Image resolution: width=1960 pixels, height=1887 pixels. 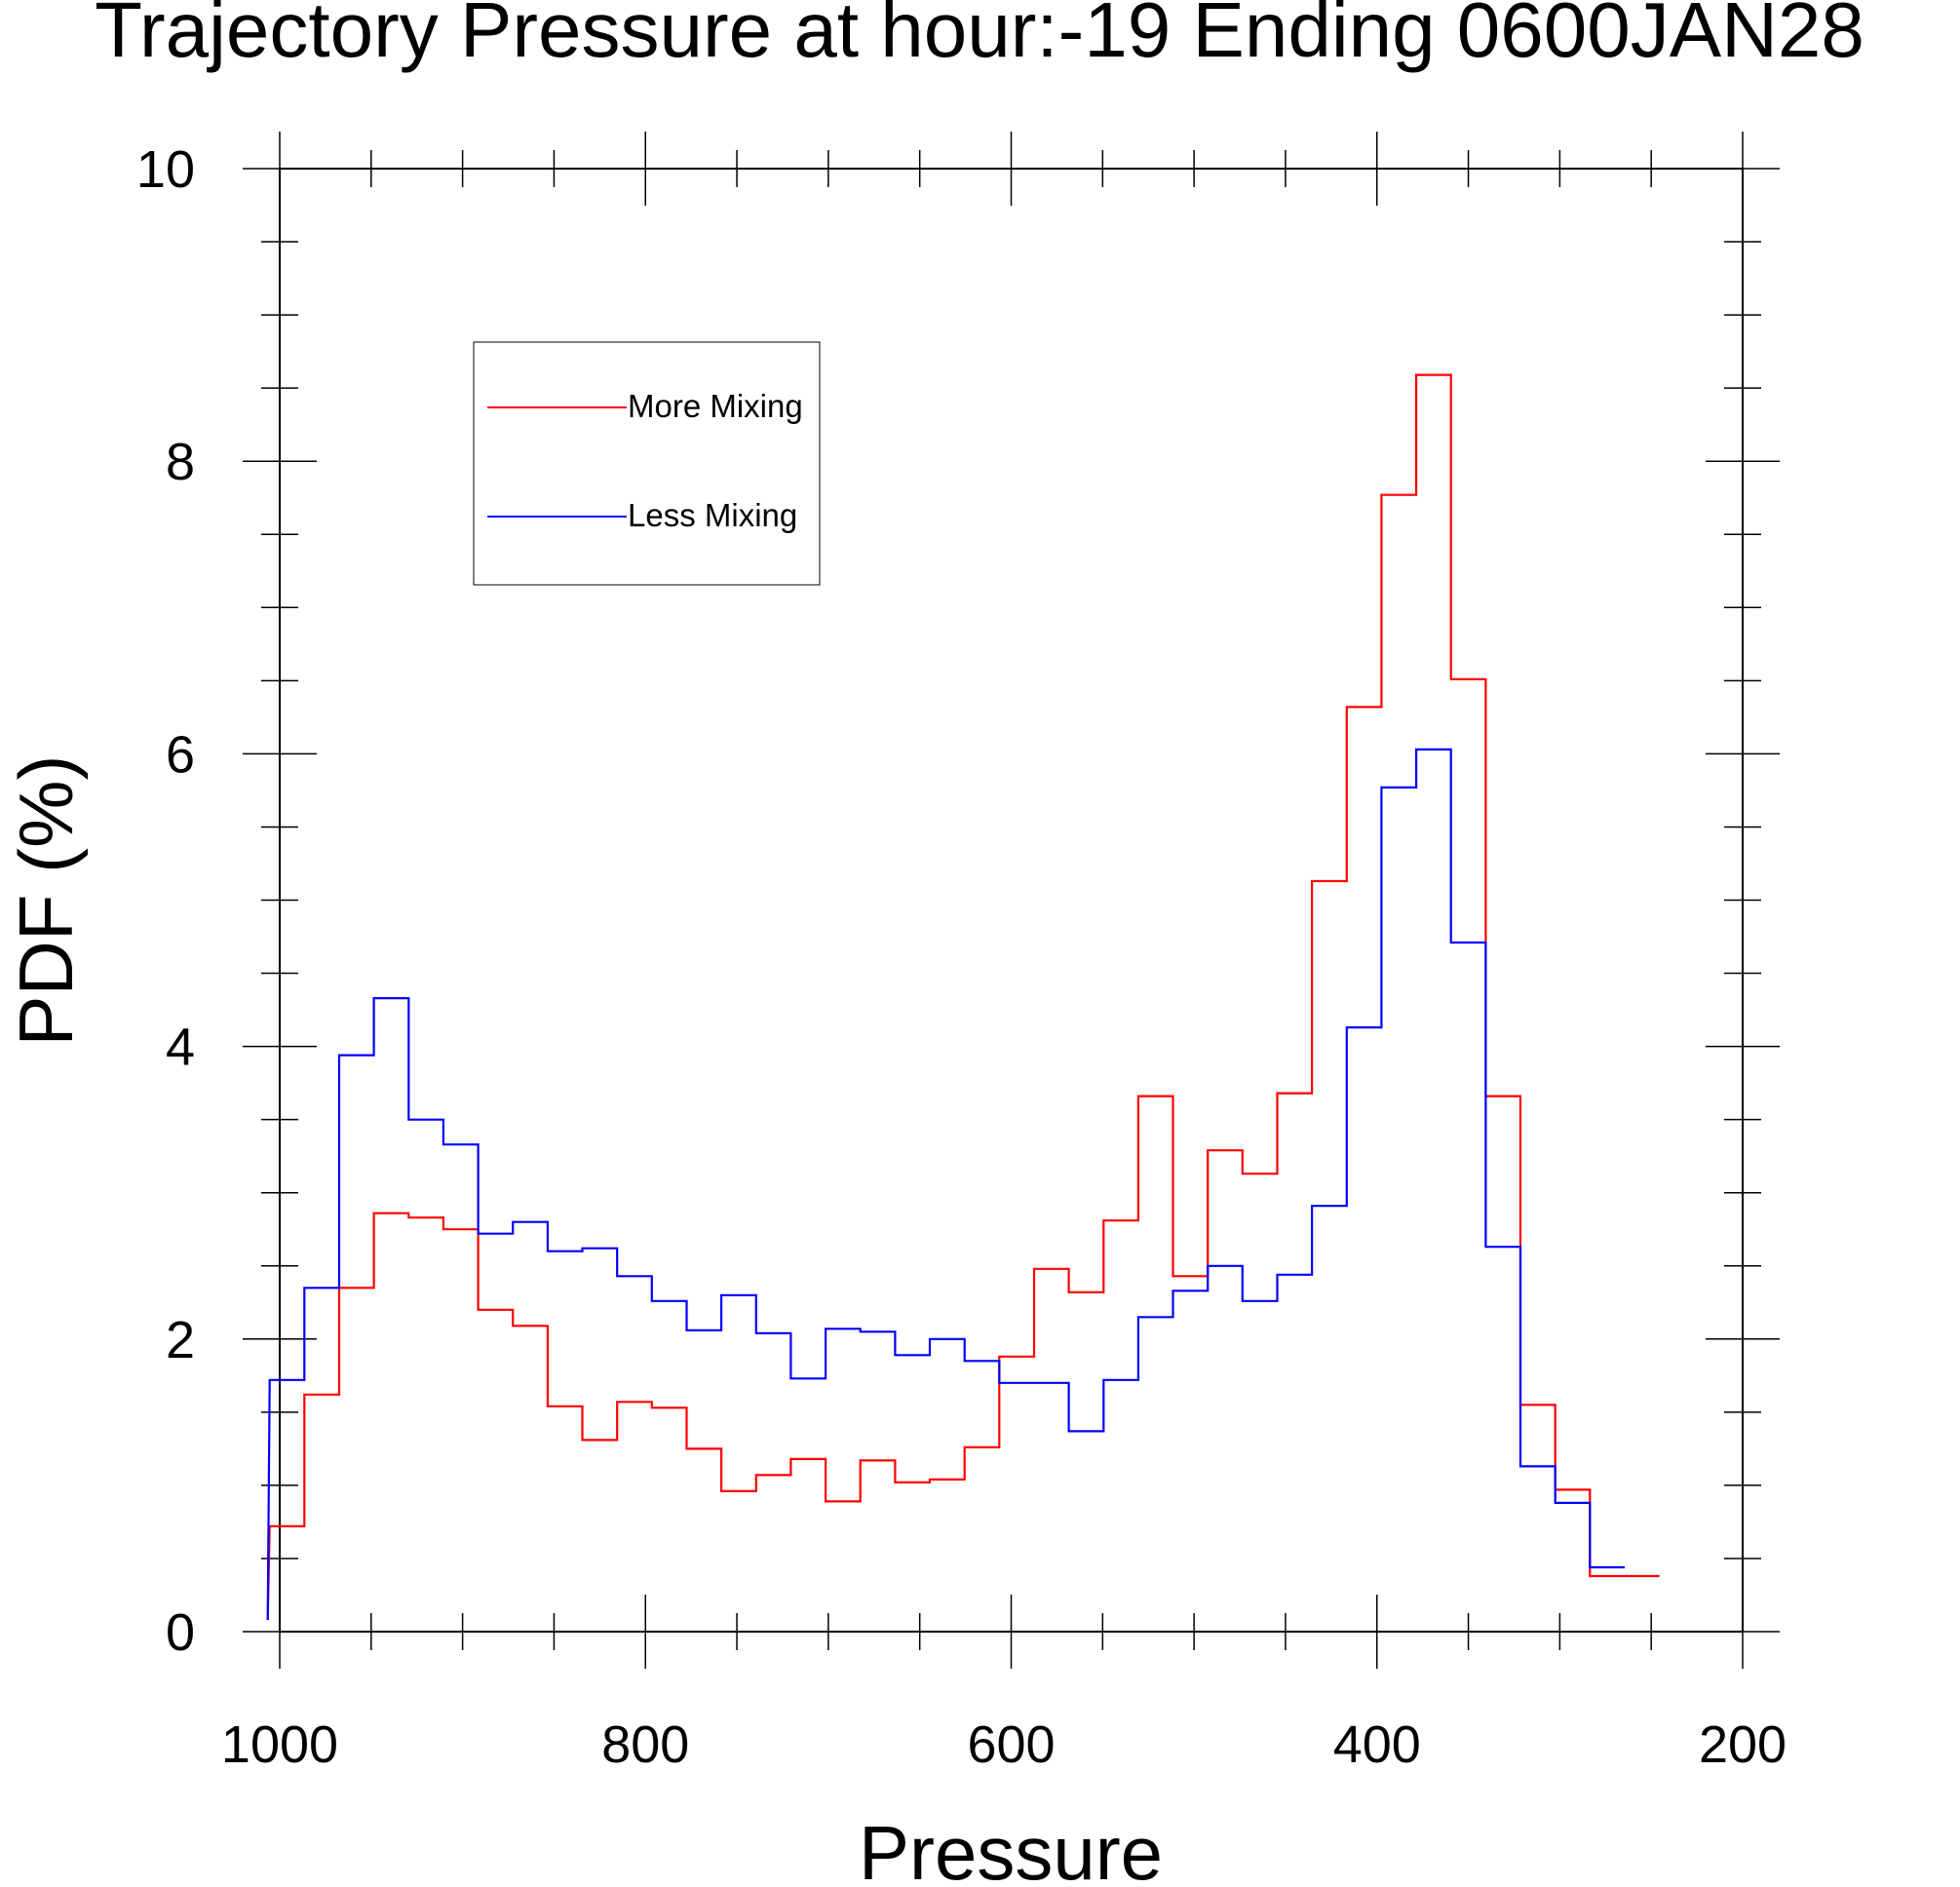 What do you see at coordinates (712, 515) in the screenshot?
I see `legend-label-less-mixing: Less Mixing` at bounding box center [712, 515].